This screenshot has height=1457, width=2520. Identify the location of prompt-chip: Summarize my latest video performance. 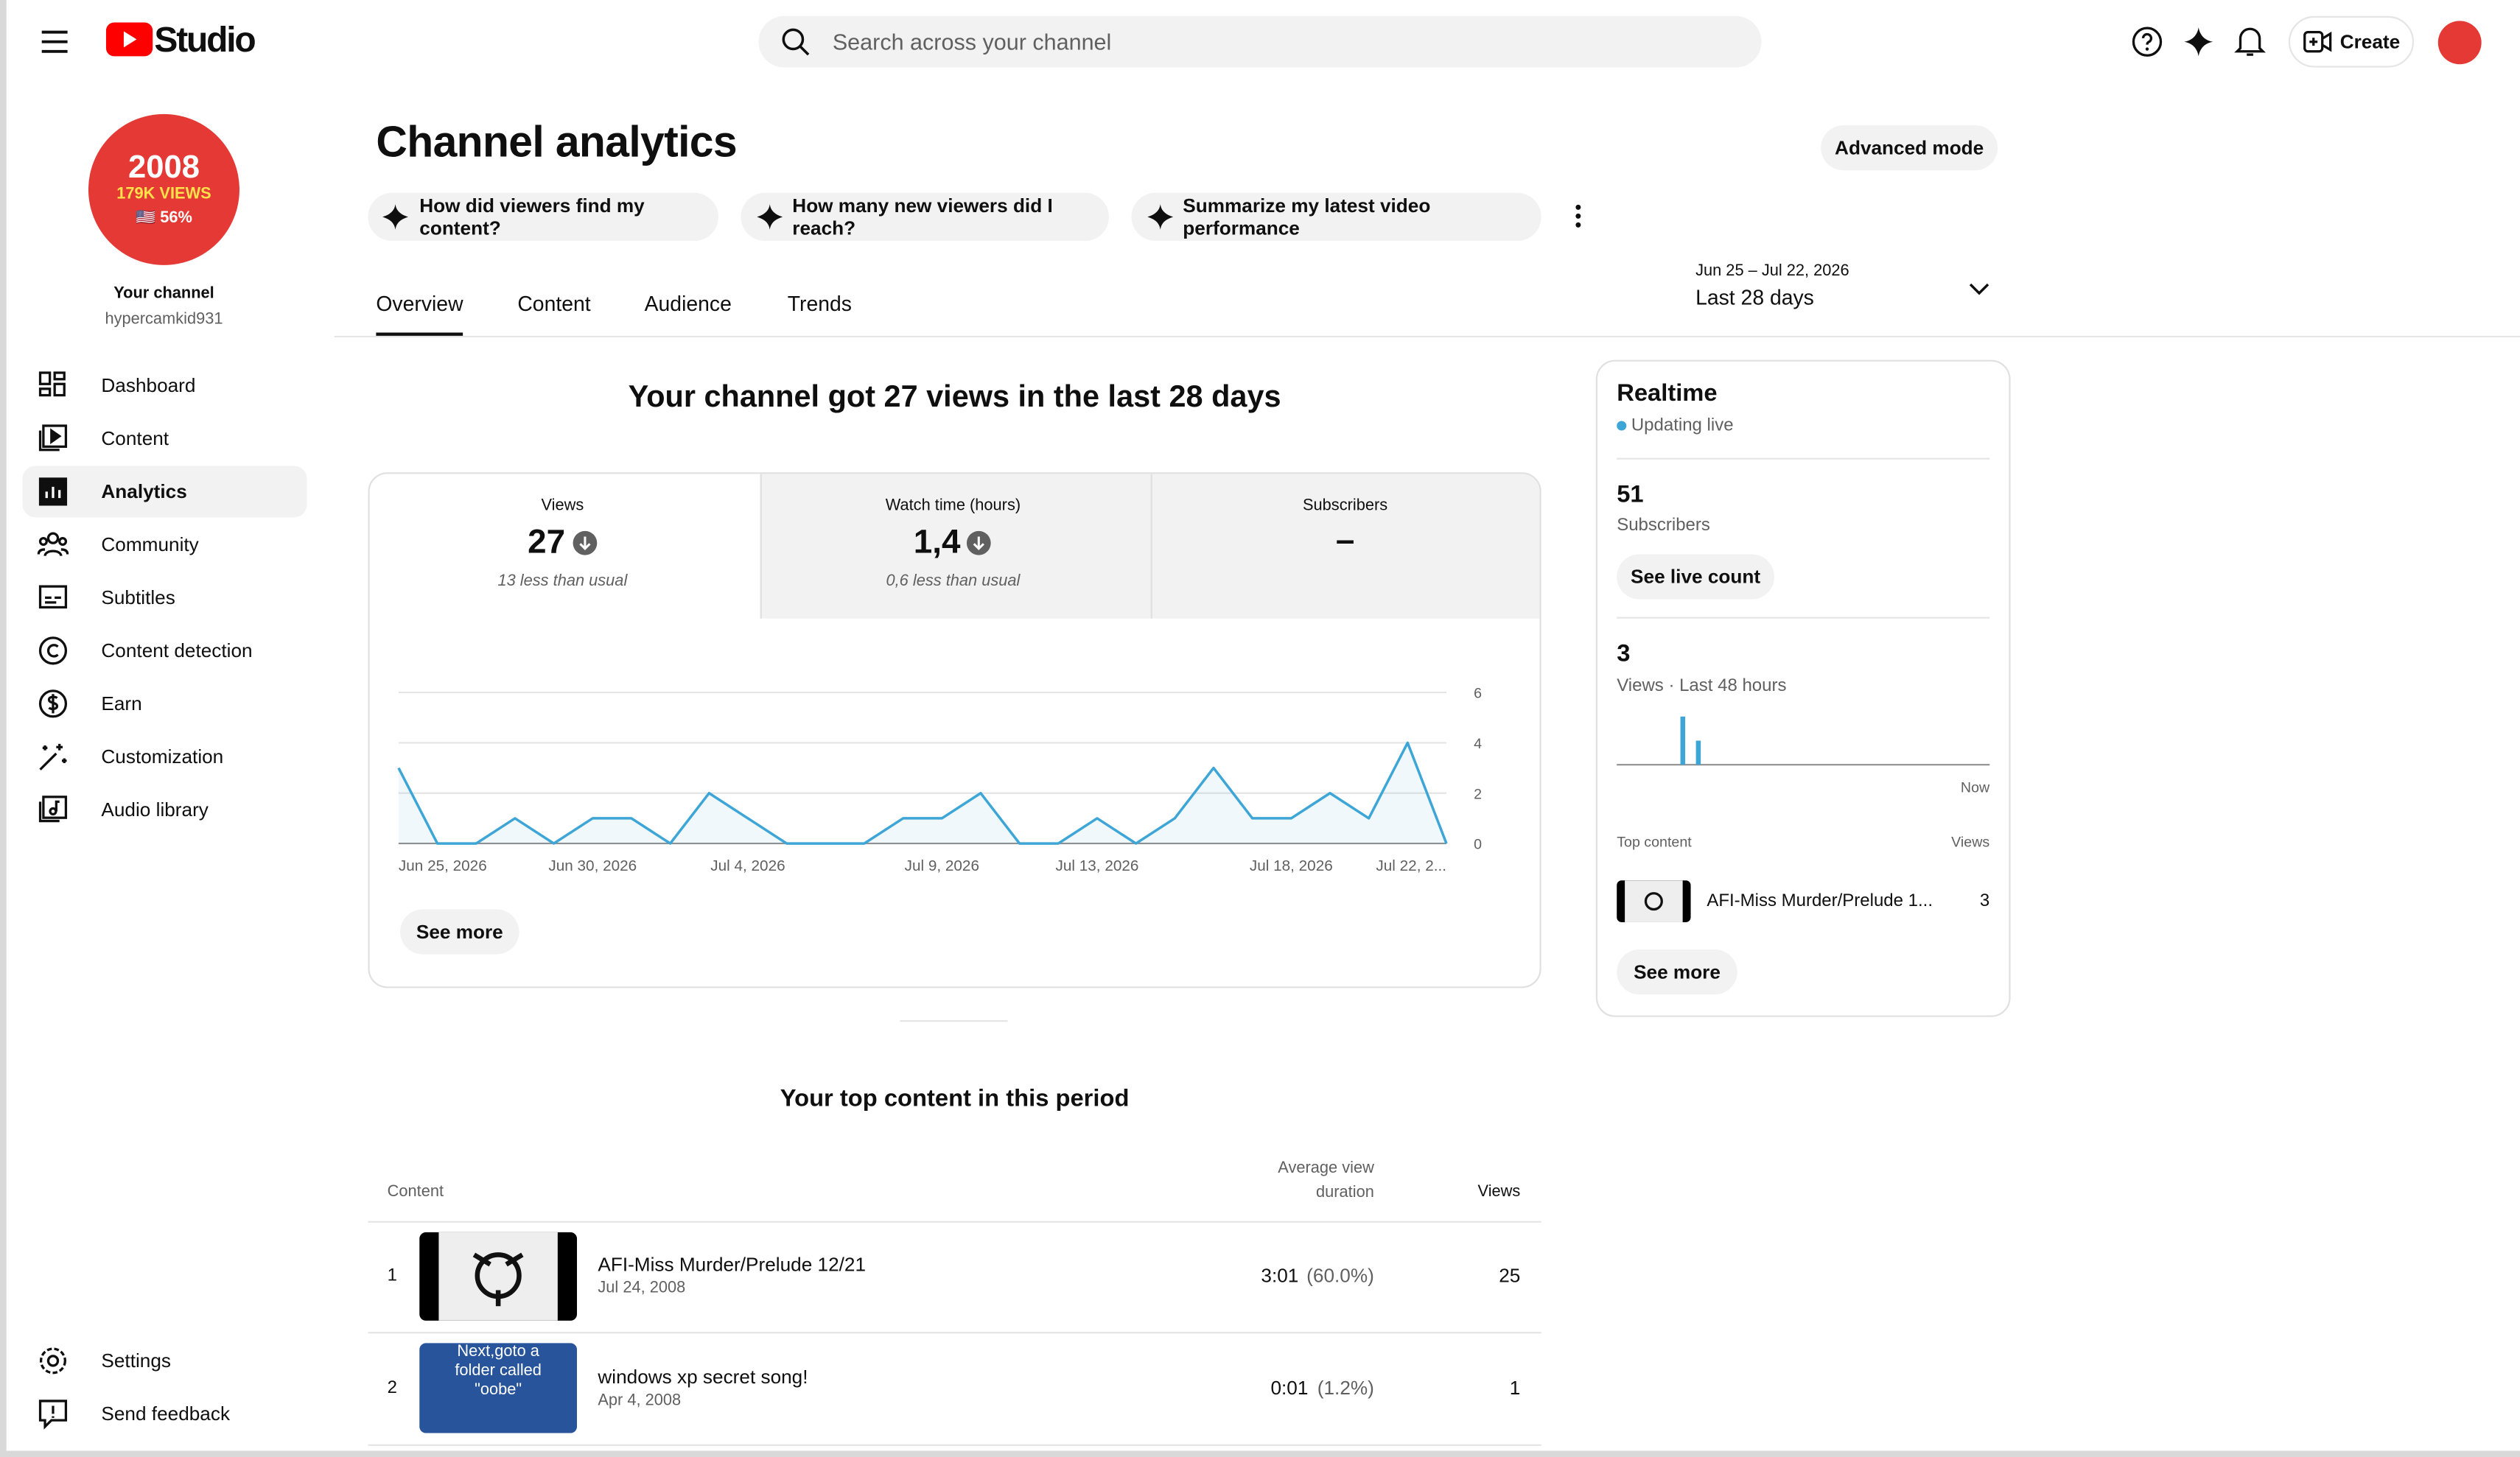
(1336, 217).